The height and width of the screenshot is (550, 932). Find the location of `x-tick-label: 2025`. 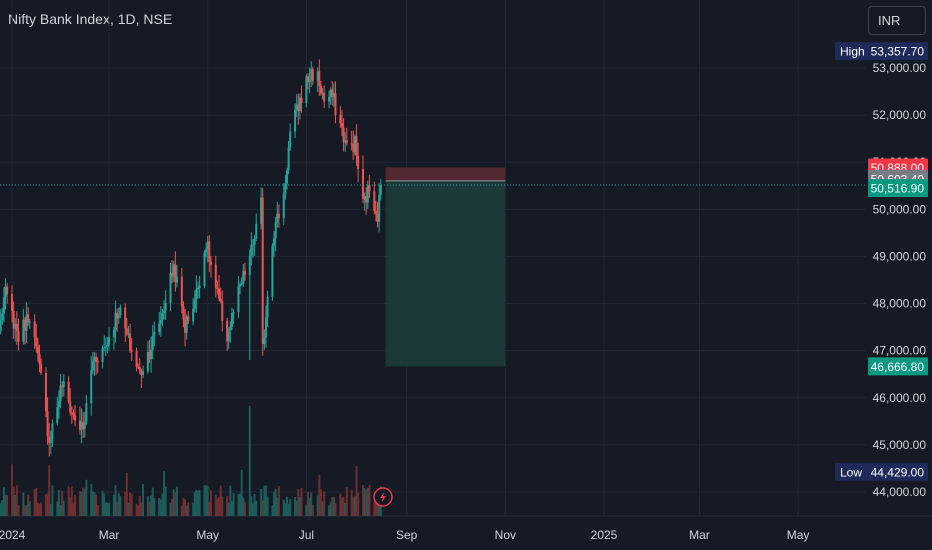

x-tick-label: 2025 is located at coordinates (604, 535).